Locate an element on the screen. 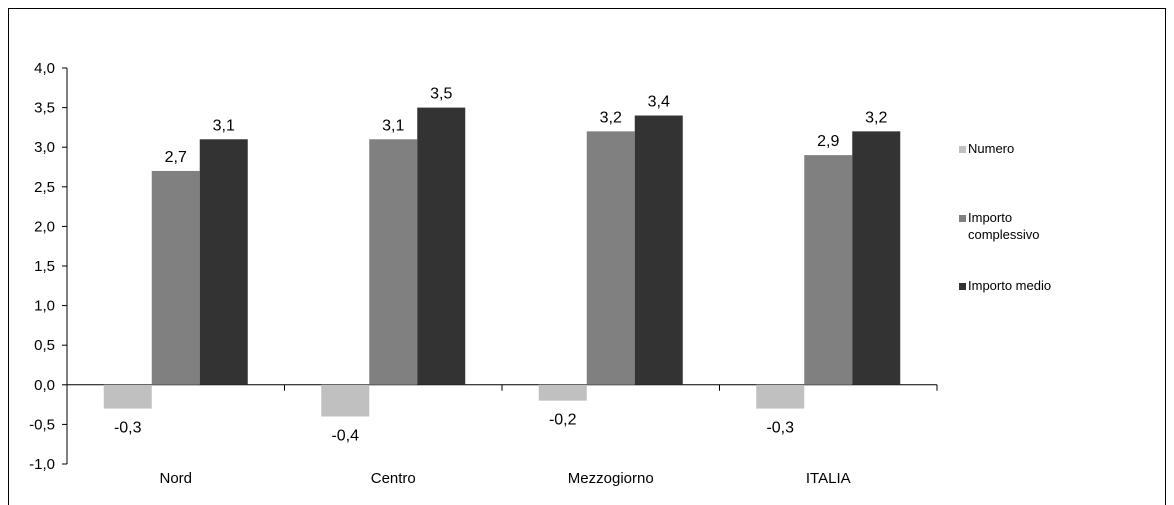 The image size is (1174, 505). y-tick-label: 4,0 is located at coordinates (44, 68).